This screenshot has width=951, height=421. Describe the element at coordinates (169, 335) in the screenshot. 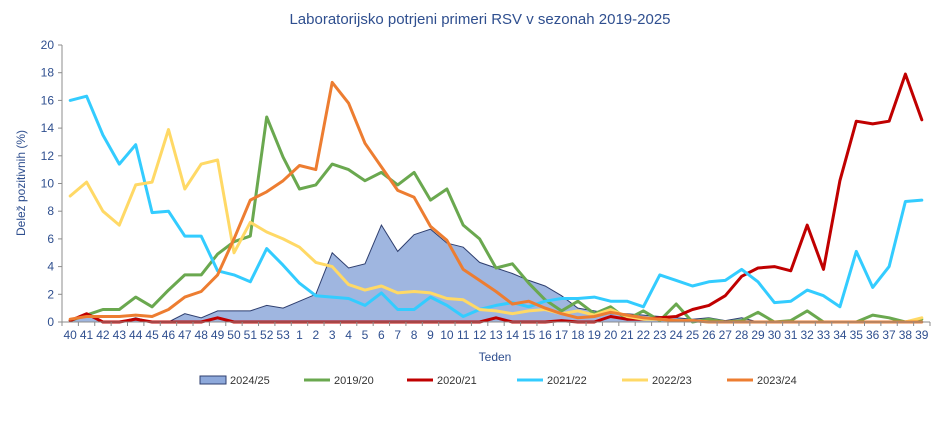

I see `x-tick-label: 46` at that location.